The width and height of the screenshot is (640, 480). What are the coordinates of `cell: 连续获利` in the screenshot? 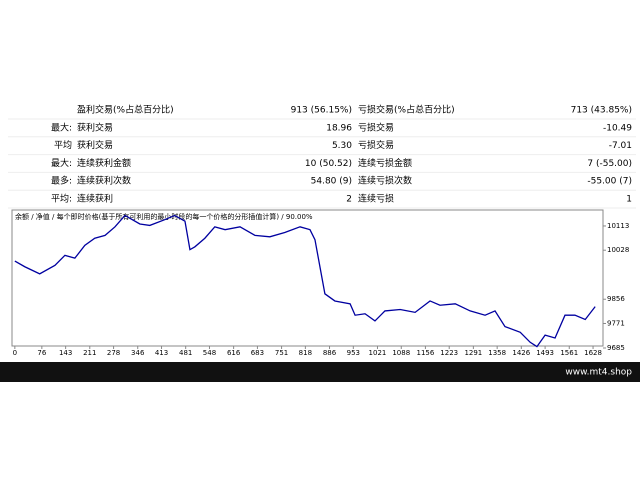 It's located at (95, 199).